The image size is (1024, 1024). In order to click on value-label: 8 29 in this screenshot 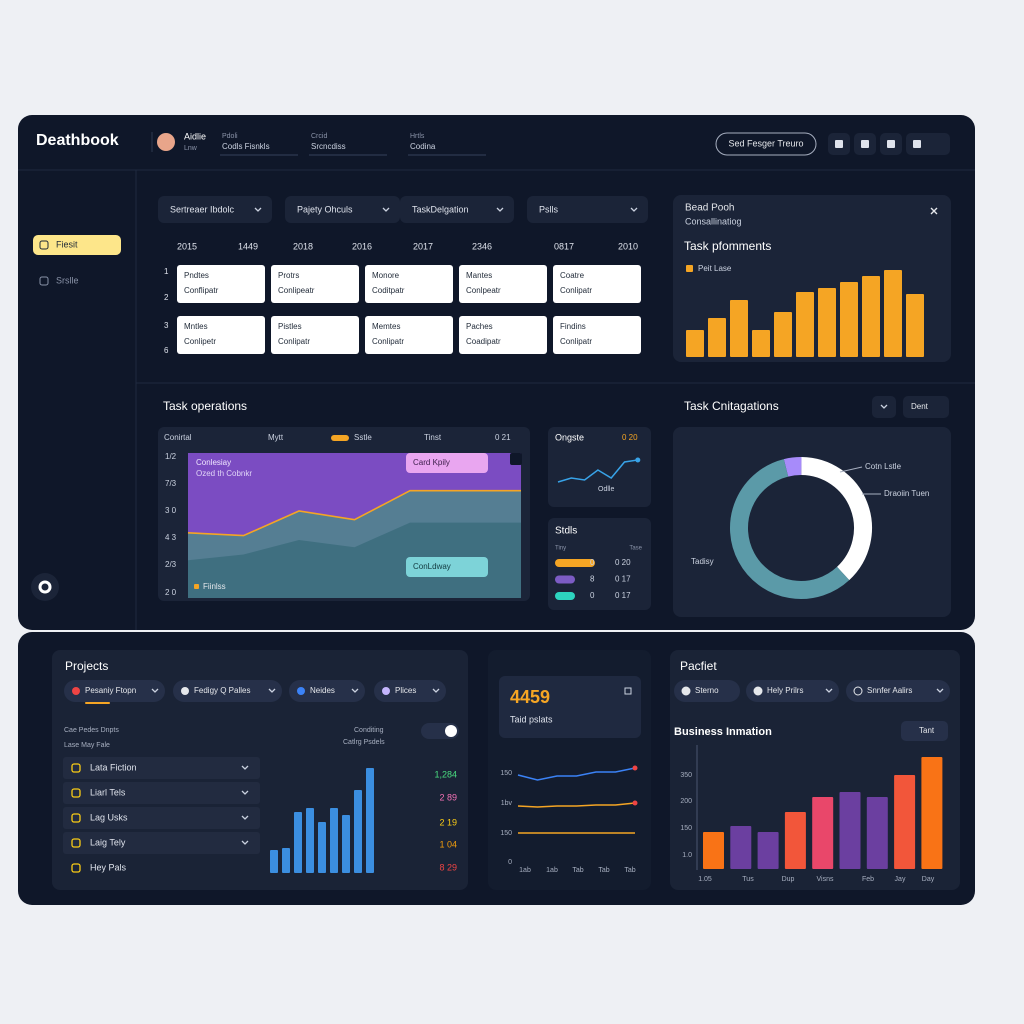, I will do `click(448, 867)`.